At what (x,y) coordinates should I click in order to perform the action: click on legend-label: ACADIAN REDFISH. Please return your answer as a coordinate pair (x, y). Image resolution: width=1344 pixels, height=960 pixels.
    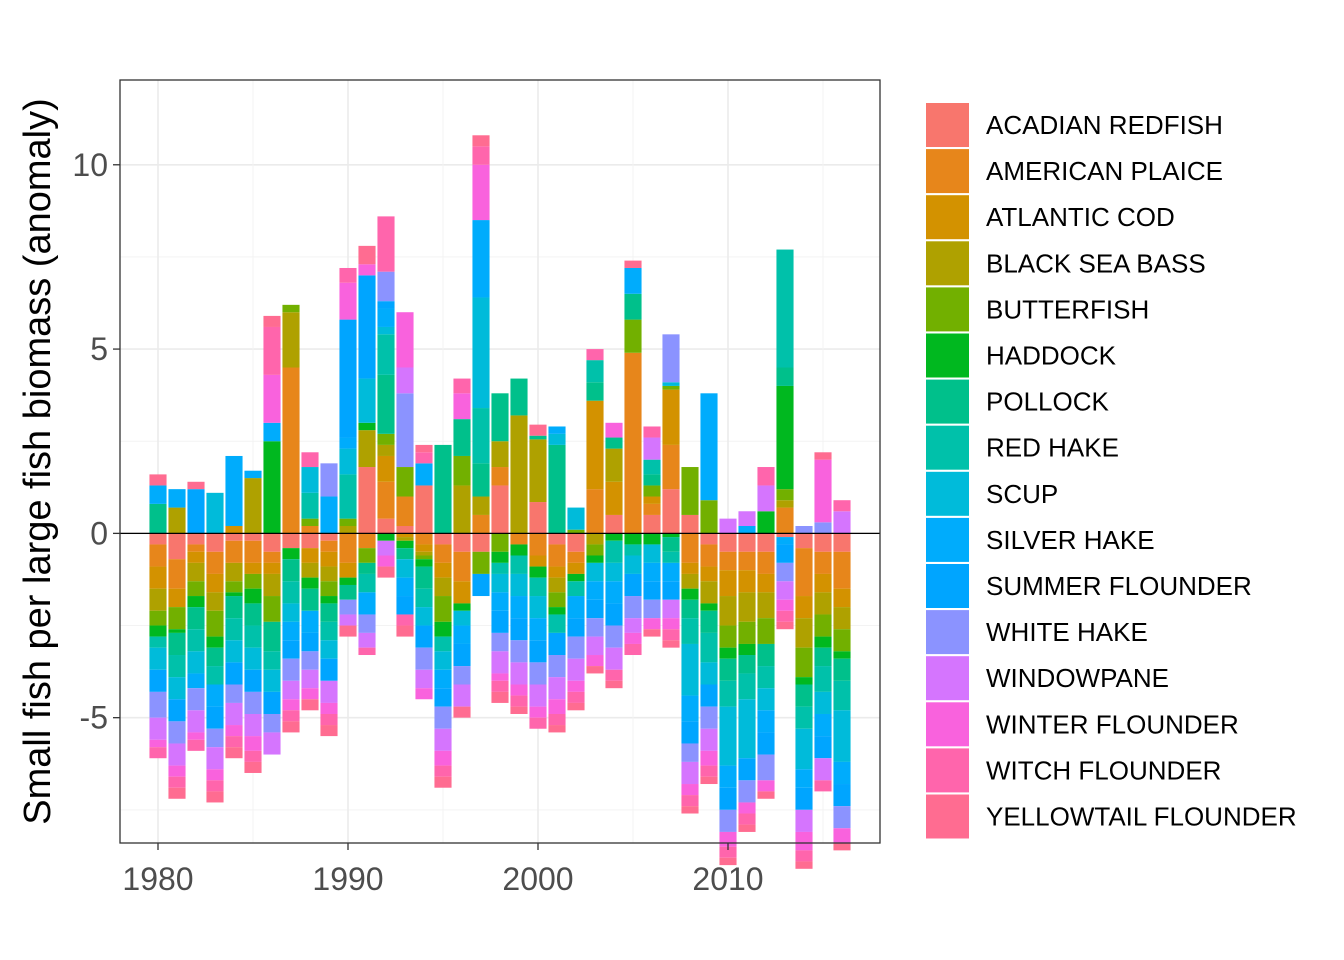
    Looking at the image, I should click on (1104, 125).